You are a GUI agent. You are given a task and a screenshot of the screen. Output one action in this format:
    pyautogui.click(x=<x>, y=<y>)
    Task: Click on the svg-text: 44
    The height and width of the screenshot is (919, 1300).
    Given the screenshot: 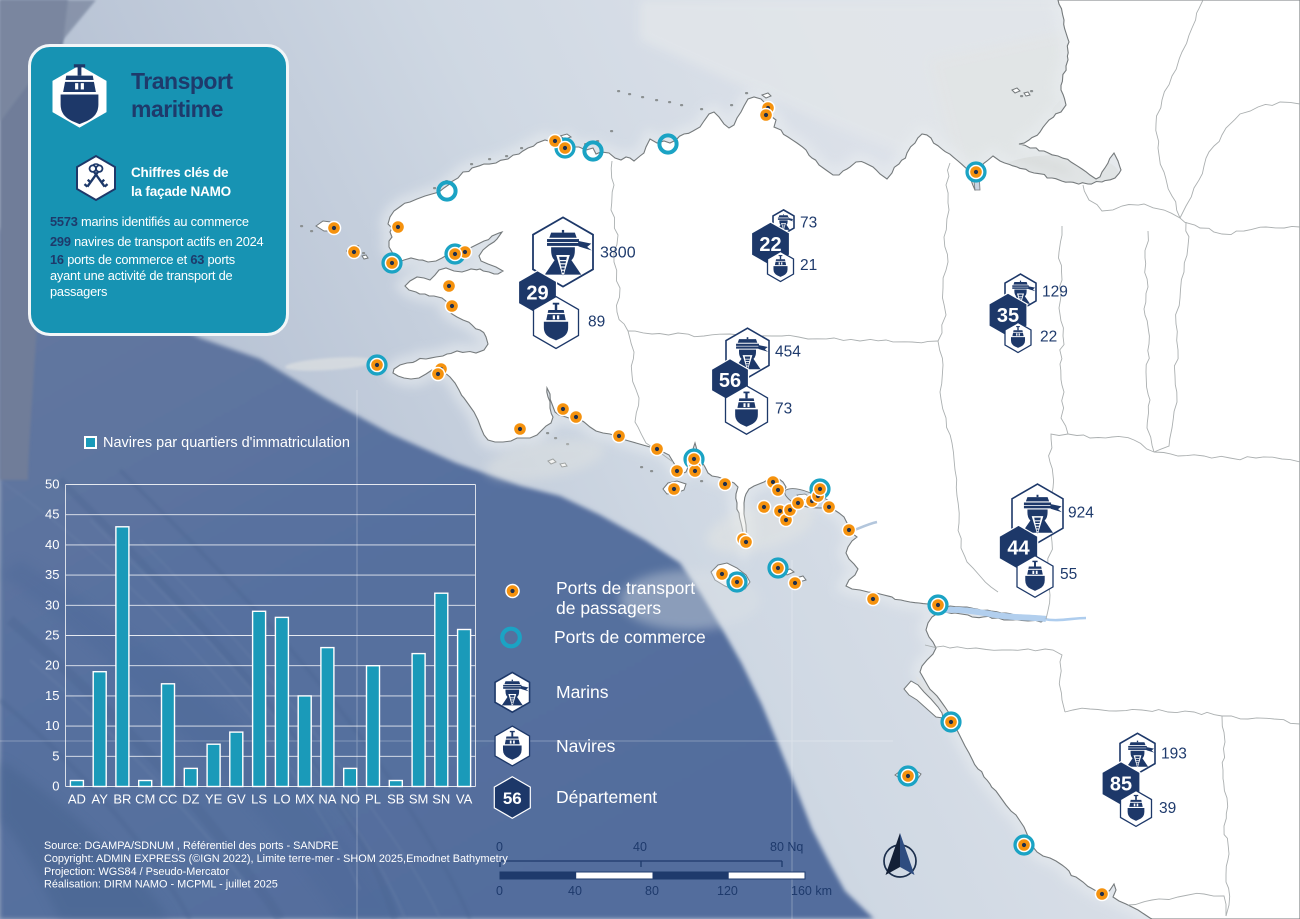 What is the action you would take?
    pyautogui.click(x=1018, y=549)
    